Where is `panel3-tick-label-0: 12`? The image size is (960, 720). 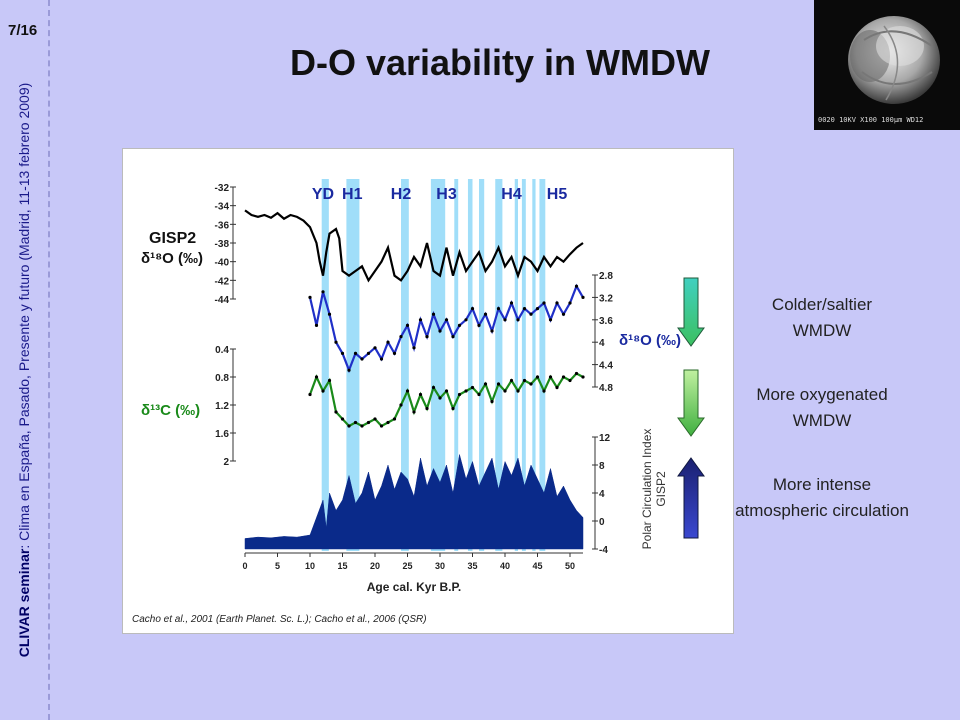
panel3-tick-label-0: 12 is located at coordinates (605, 438).